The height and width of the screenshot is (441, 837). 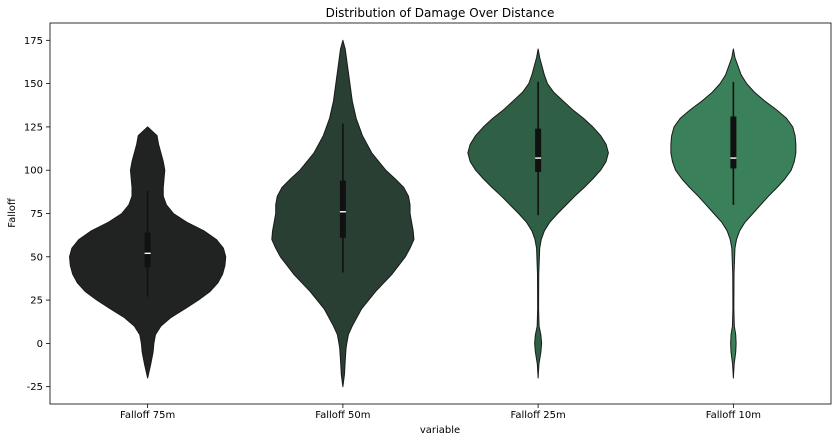 I want to click on x-axis-label: variable, so click(x=440, y=430).